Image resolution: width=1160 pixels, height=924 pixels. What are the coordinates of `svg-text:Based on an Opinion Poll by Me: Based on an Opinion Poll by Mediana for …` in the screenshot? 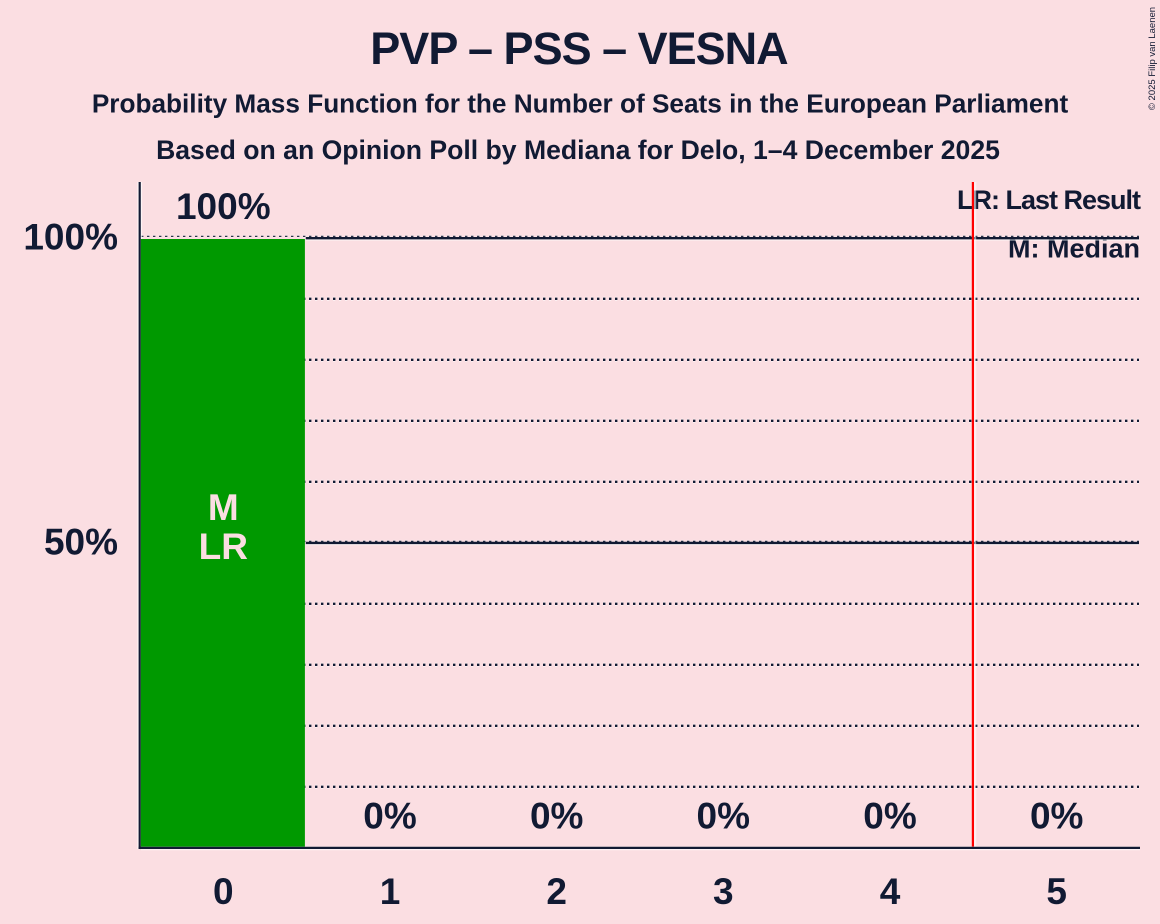 It's located at (578, 150).